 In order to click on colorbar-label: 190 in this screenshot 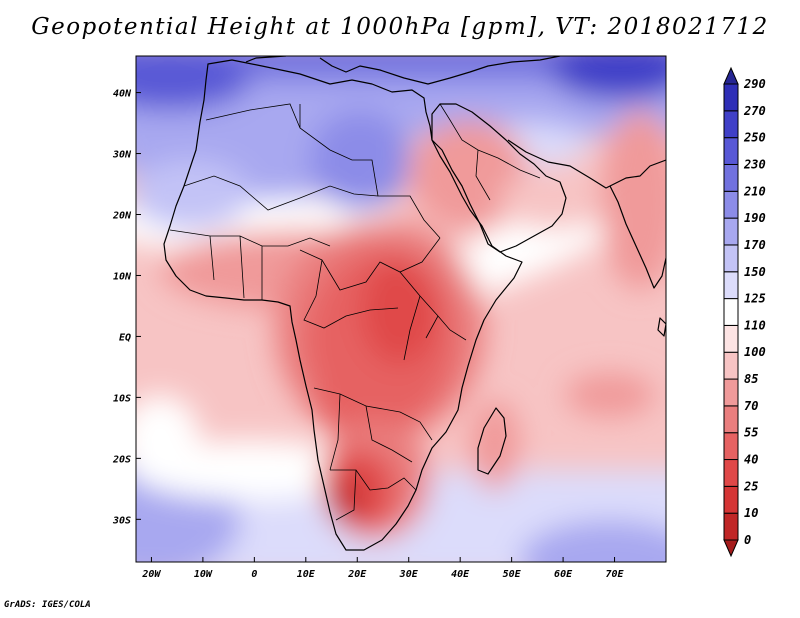, I will do `click(755, 218)`.